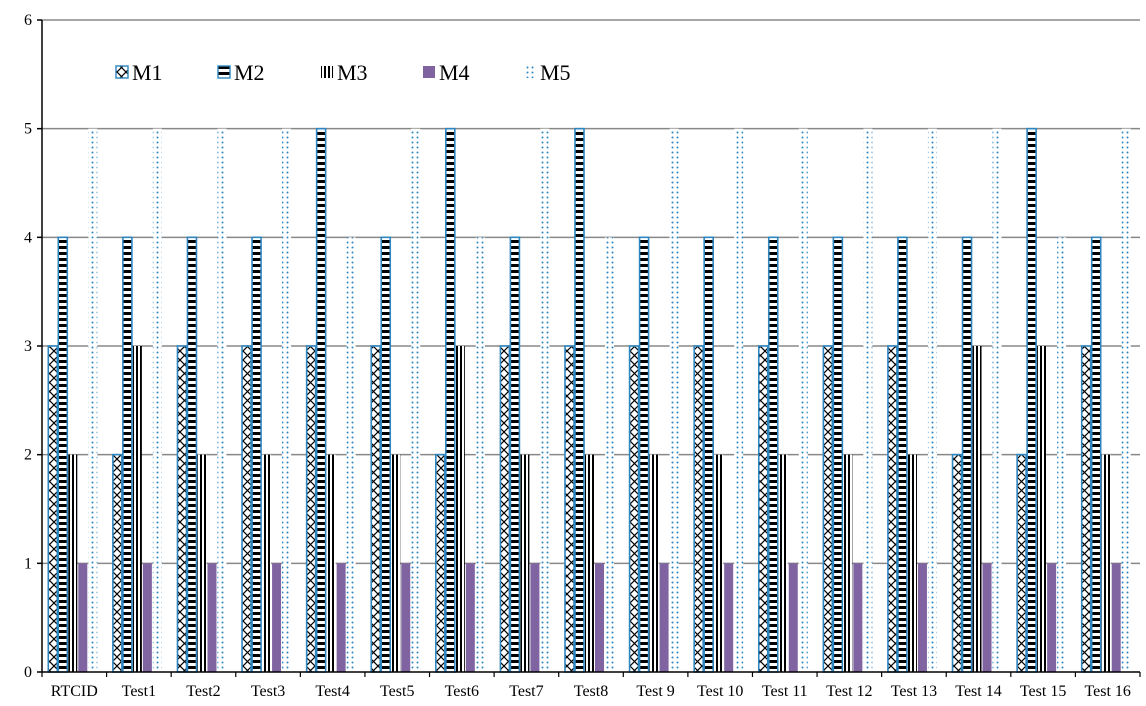  What do you see at coordinates (203, 691) in the screenshot?
I see `x-tick-label-2: Test2` at bounding box center [203, 691].